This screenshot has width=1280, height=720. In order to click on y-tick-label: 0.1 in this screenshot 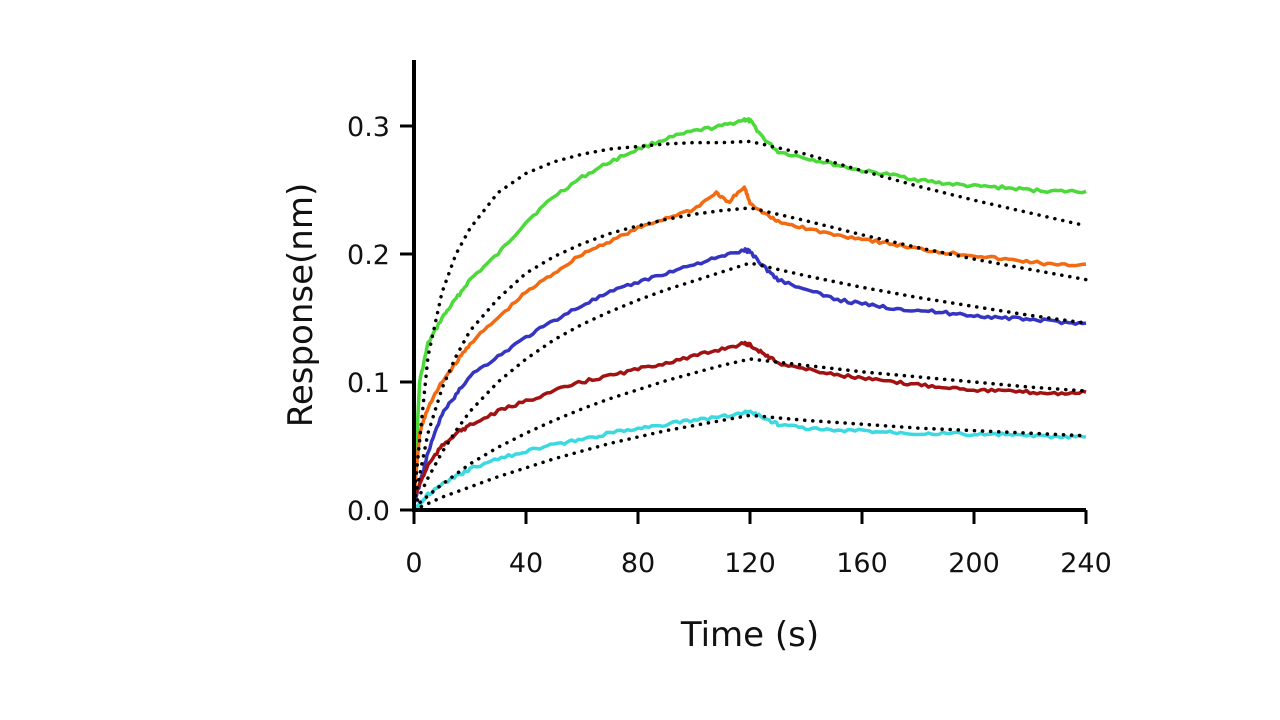, I will do `click(368, 383)`.